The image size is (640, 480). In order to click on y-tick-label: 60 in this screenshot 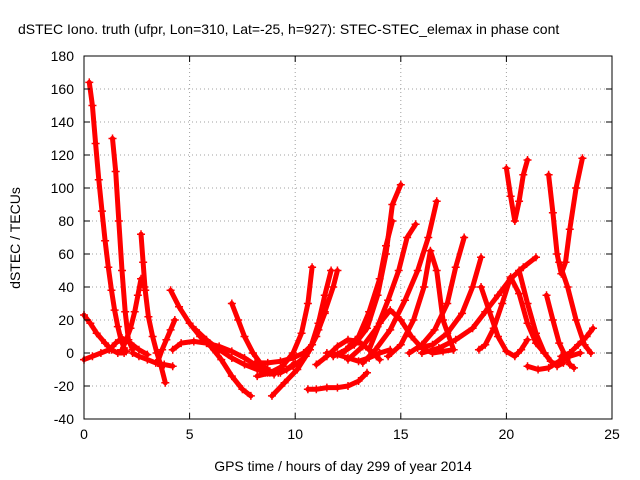, I will do `click(66, 254)`.